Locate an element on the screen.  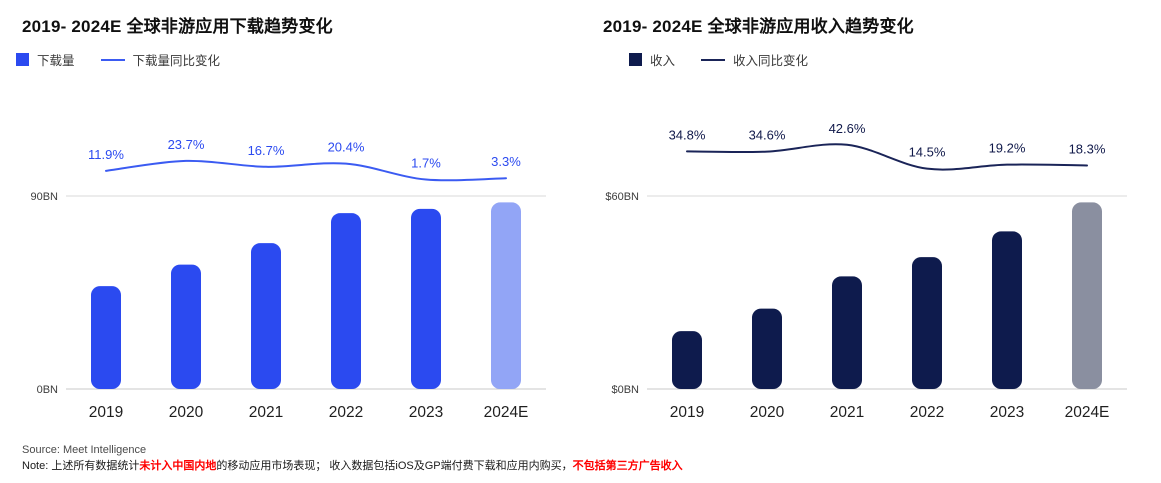
pct-label-2019: 11.9% is located at coordinates (106, 154).